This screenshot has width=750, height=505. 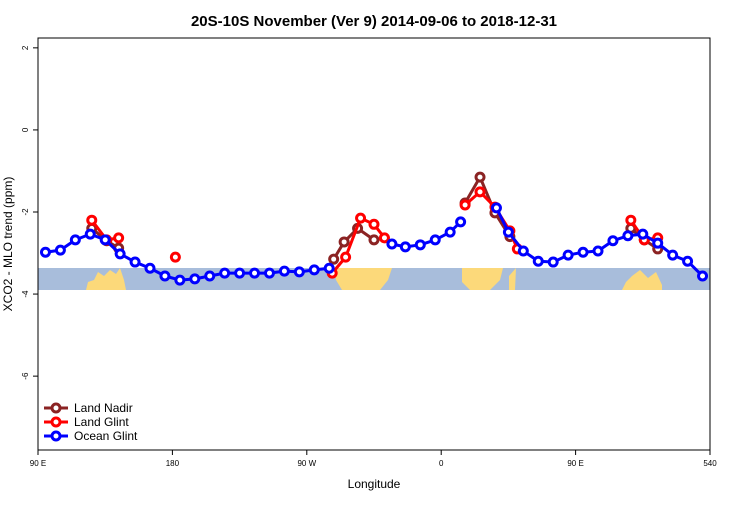 I want to click on y-tick-label: 2, so click(x=25, y=47).